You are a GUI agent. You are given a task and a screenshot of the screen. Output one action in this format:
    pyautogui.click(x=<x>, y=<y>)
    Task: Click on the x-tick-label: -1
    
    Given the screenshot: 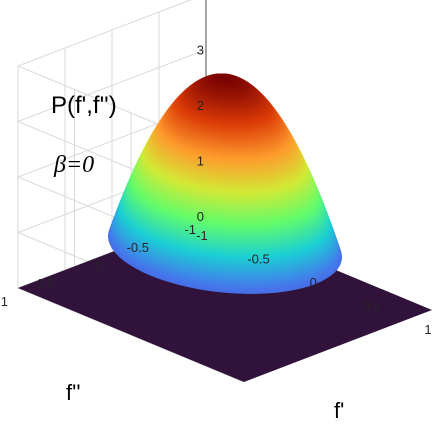 What is the action you would take?
    pyautogui.click(x=202, y=235)
    